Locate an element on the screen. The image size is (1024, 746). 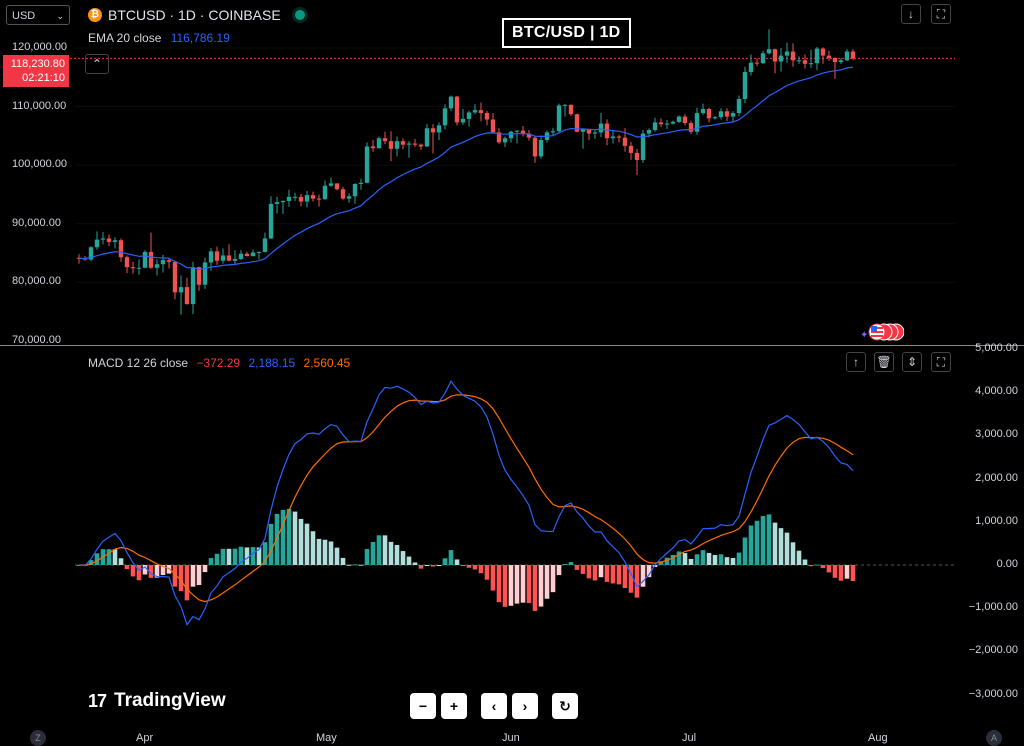
plus-icon: + is located at coordinates (454, 706).